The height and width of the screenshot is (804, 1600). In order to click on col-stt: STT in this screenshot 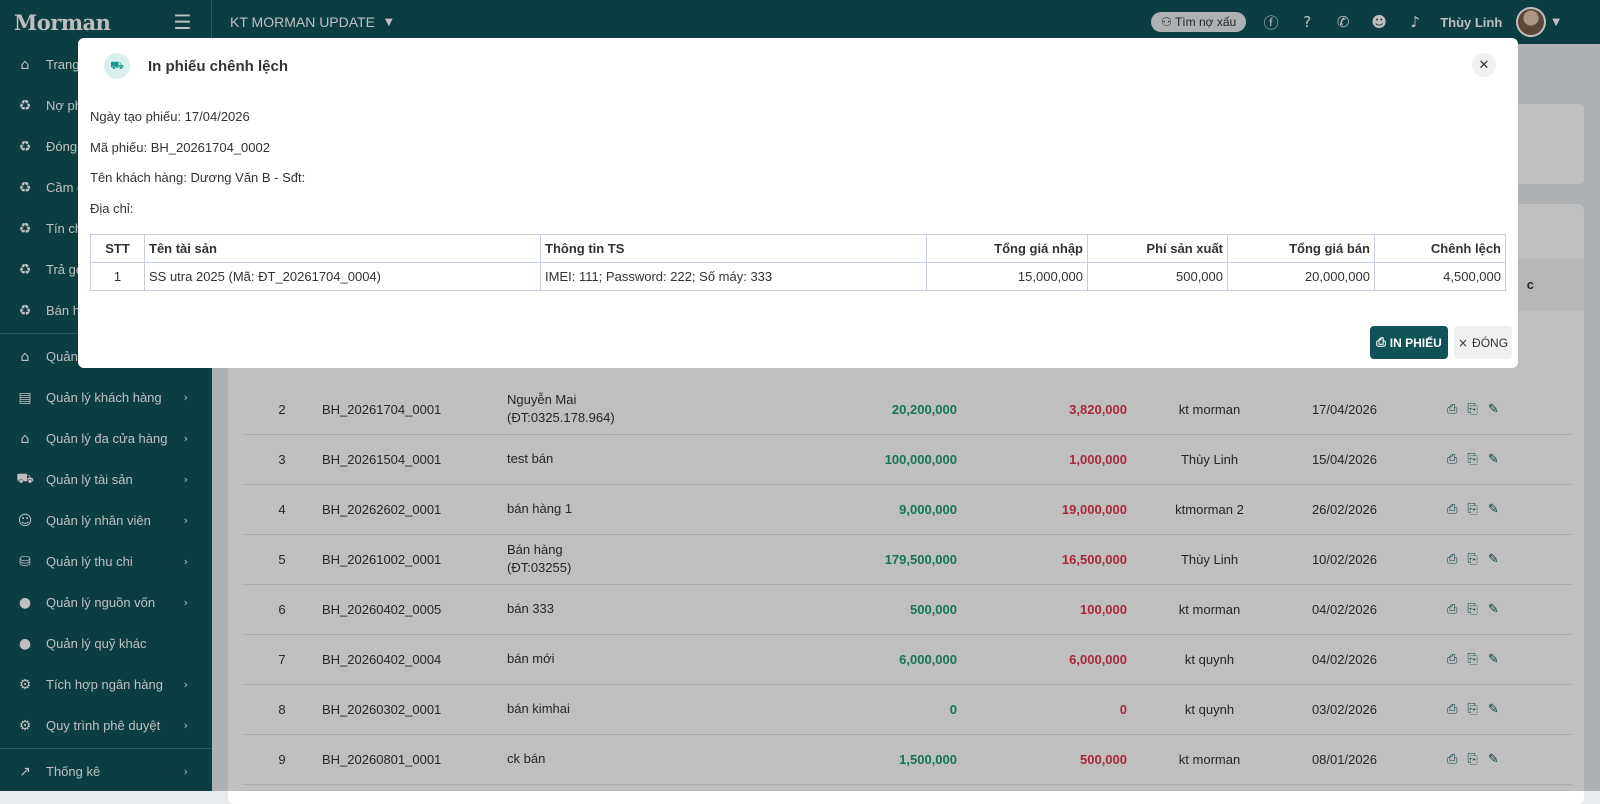, I will do `click(117, 248)`.